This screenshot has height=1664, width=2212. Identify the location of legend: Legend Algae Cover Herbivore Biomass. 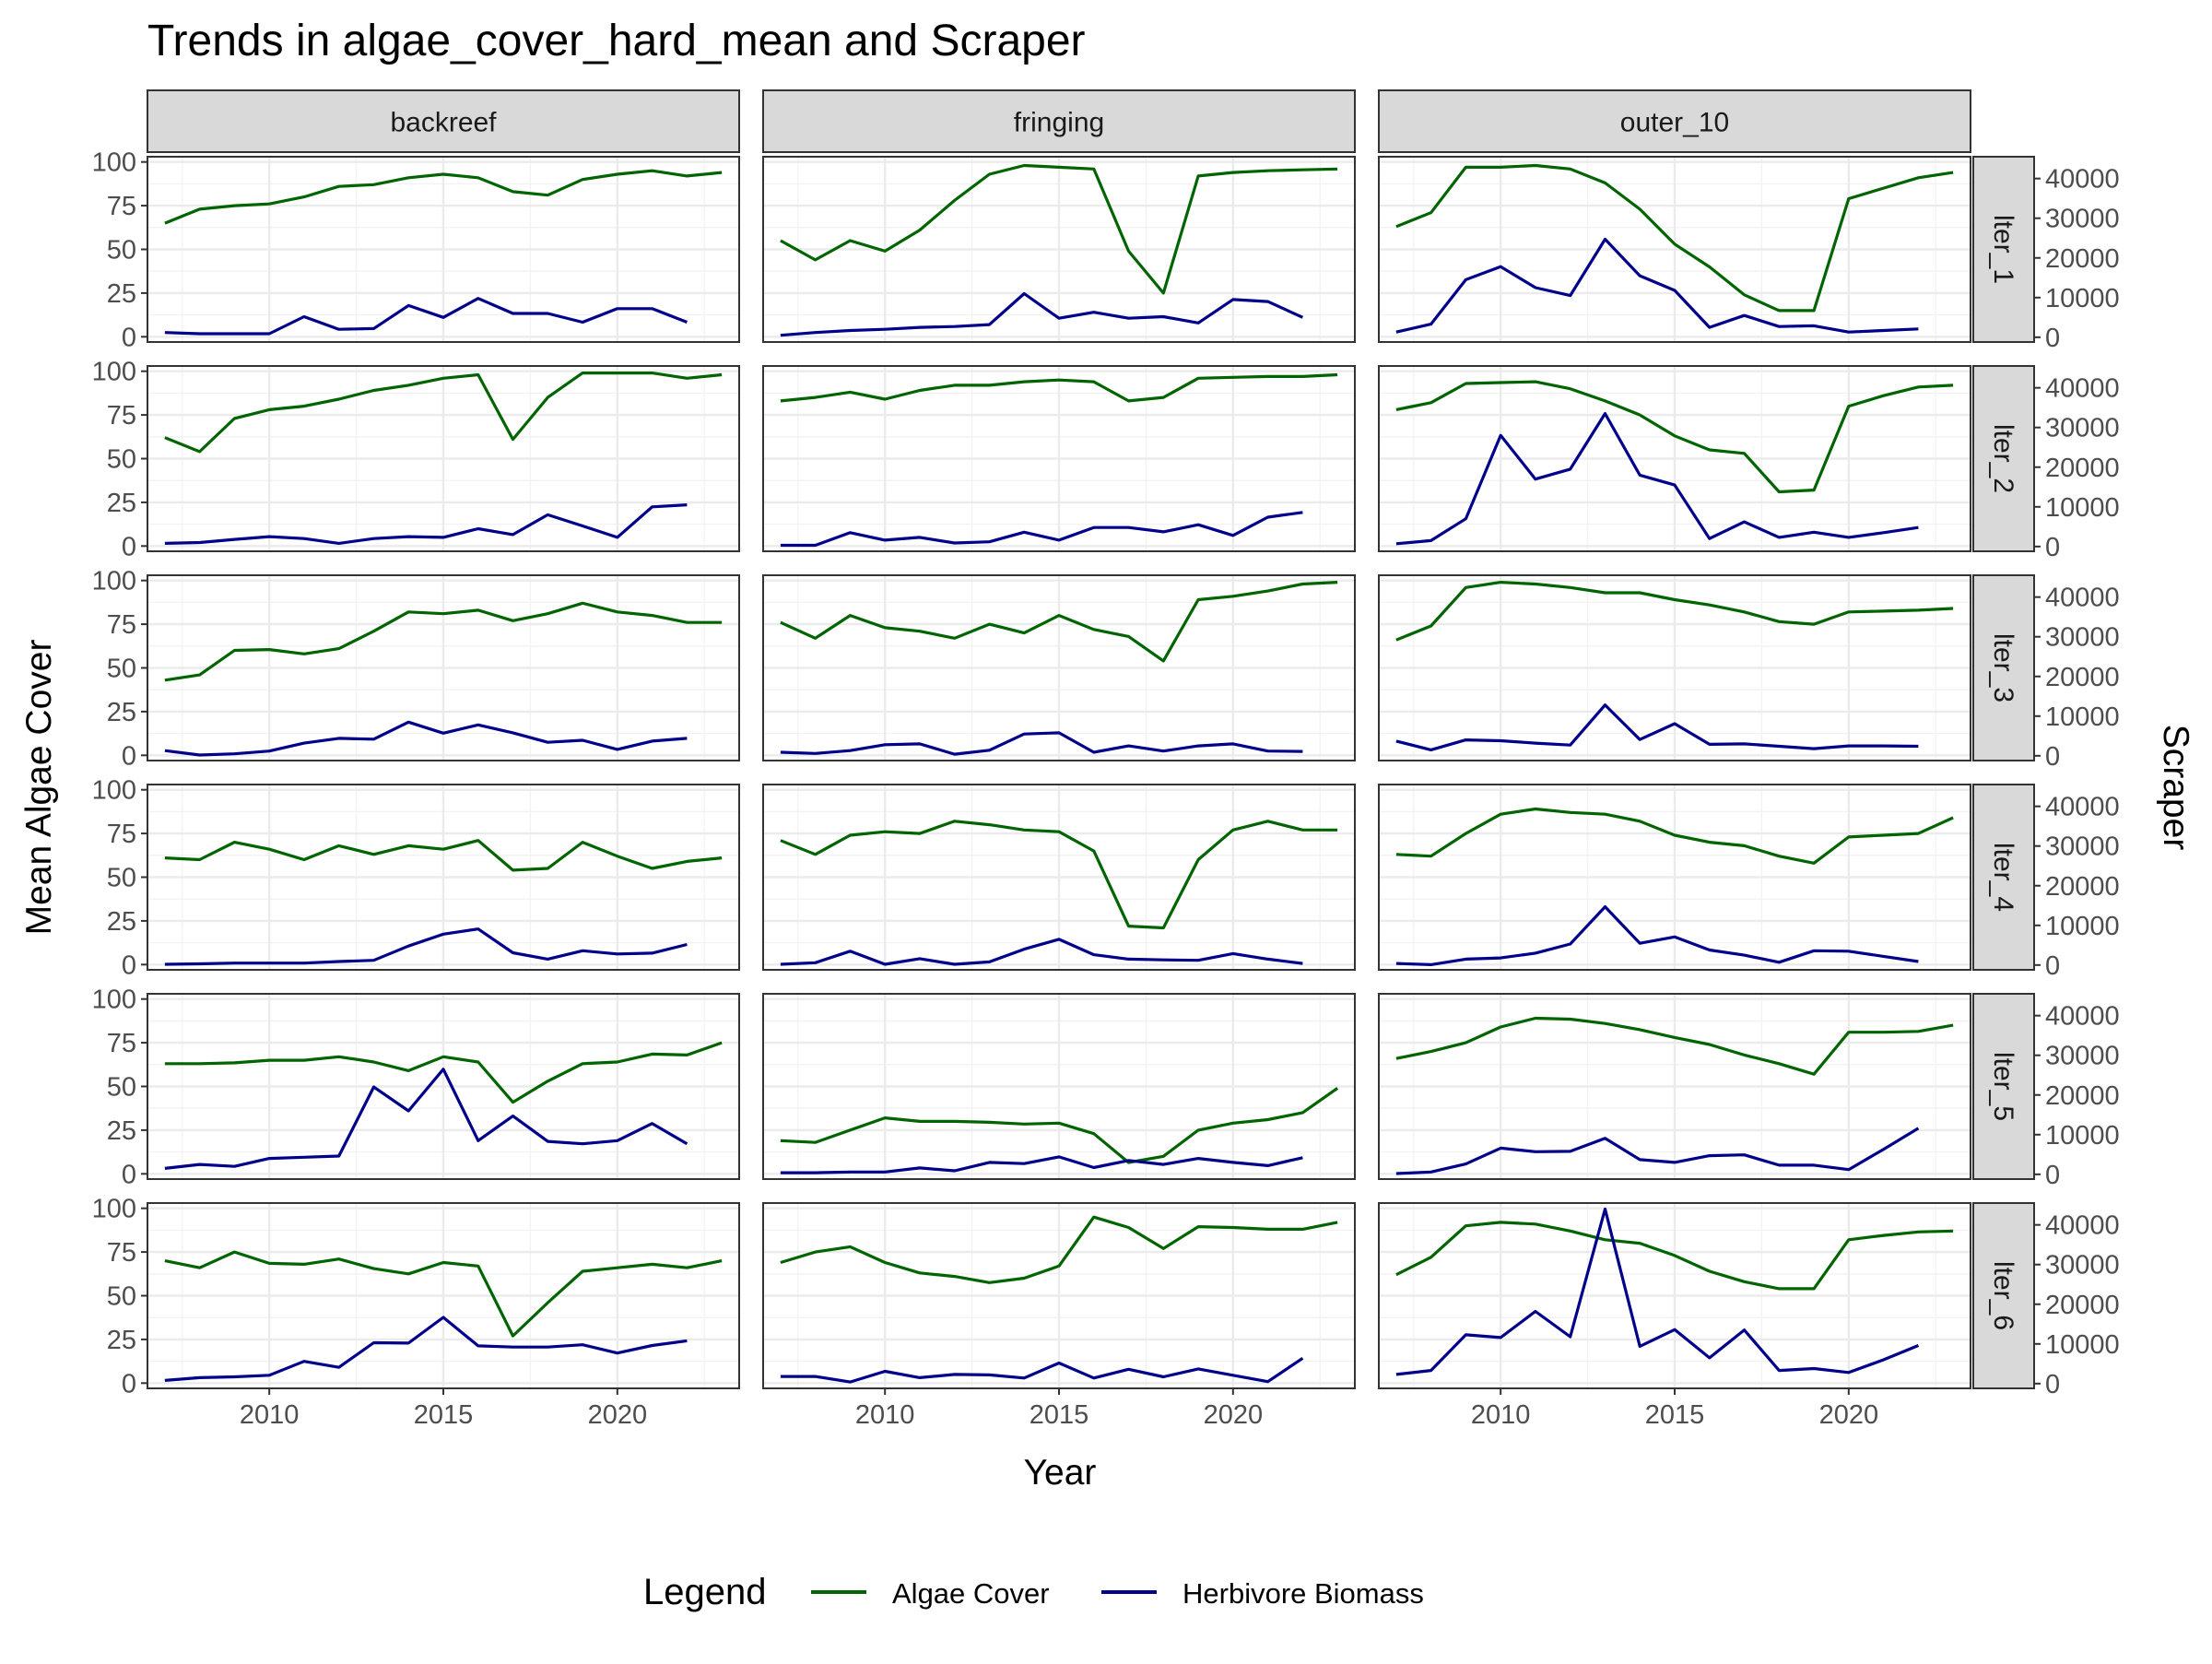
(1033, 1592).